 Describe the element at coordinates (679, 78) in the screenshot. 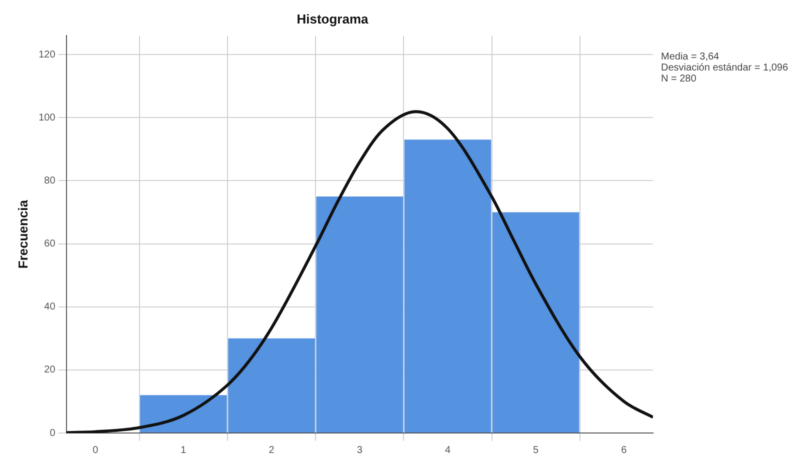

I see `text: N = 280` at that location.